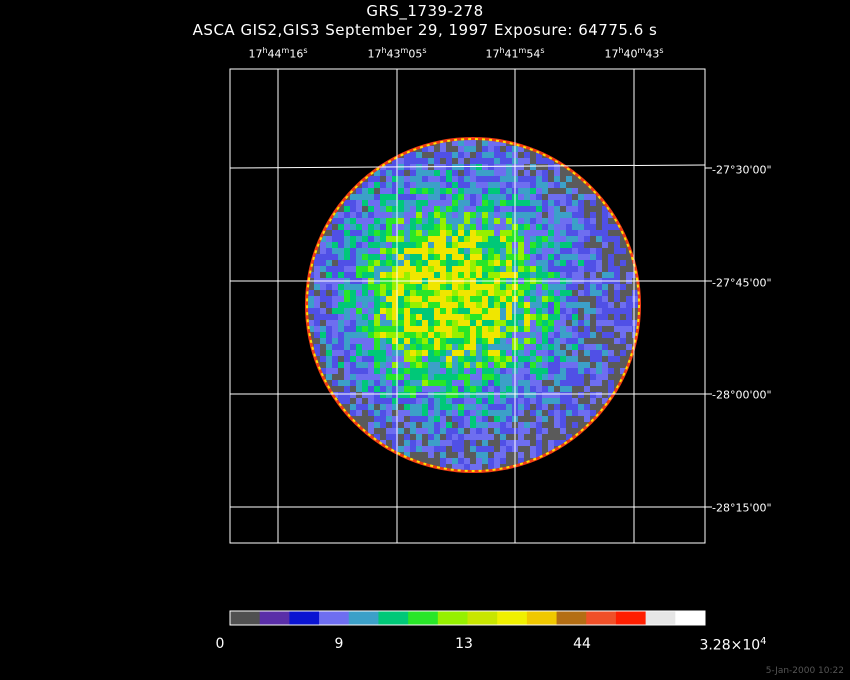 This screenshot has height=680, width=850. I want to click on ra-label-1: 17h44m16s, so click(278, 53).